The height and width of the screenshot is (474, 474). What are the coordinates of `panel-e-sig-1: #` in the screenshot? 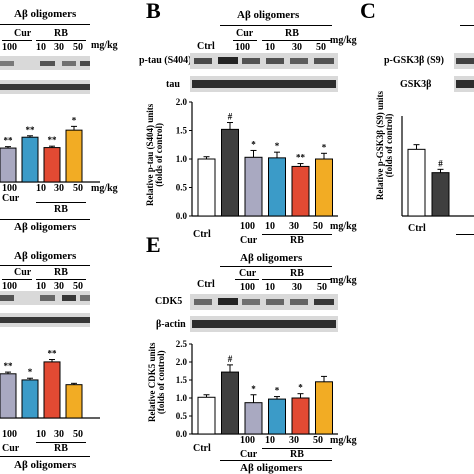 It's located at (230, 359).